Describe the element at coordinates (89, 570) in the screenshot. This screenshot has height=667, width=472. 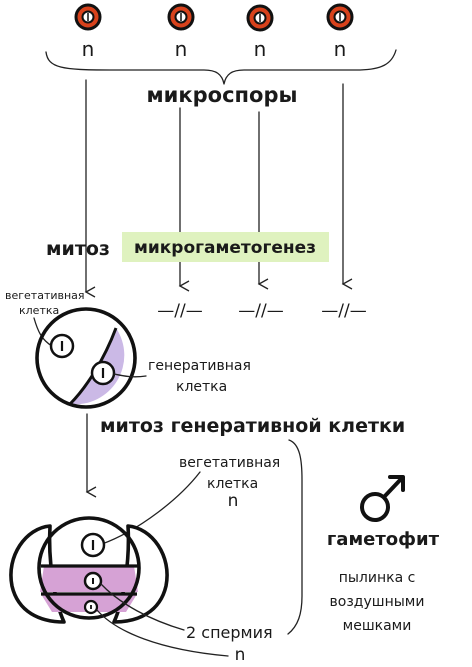
I see `mature-pollen-grain` at that location.